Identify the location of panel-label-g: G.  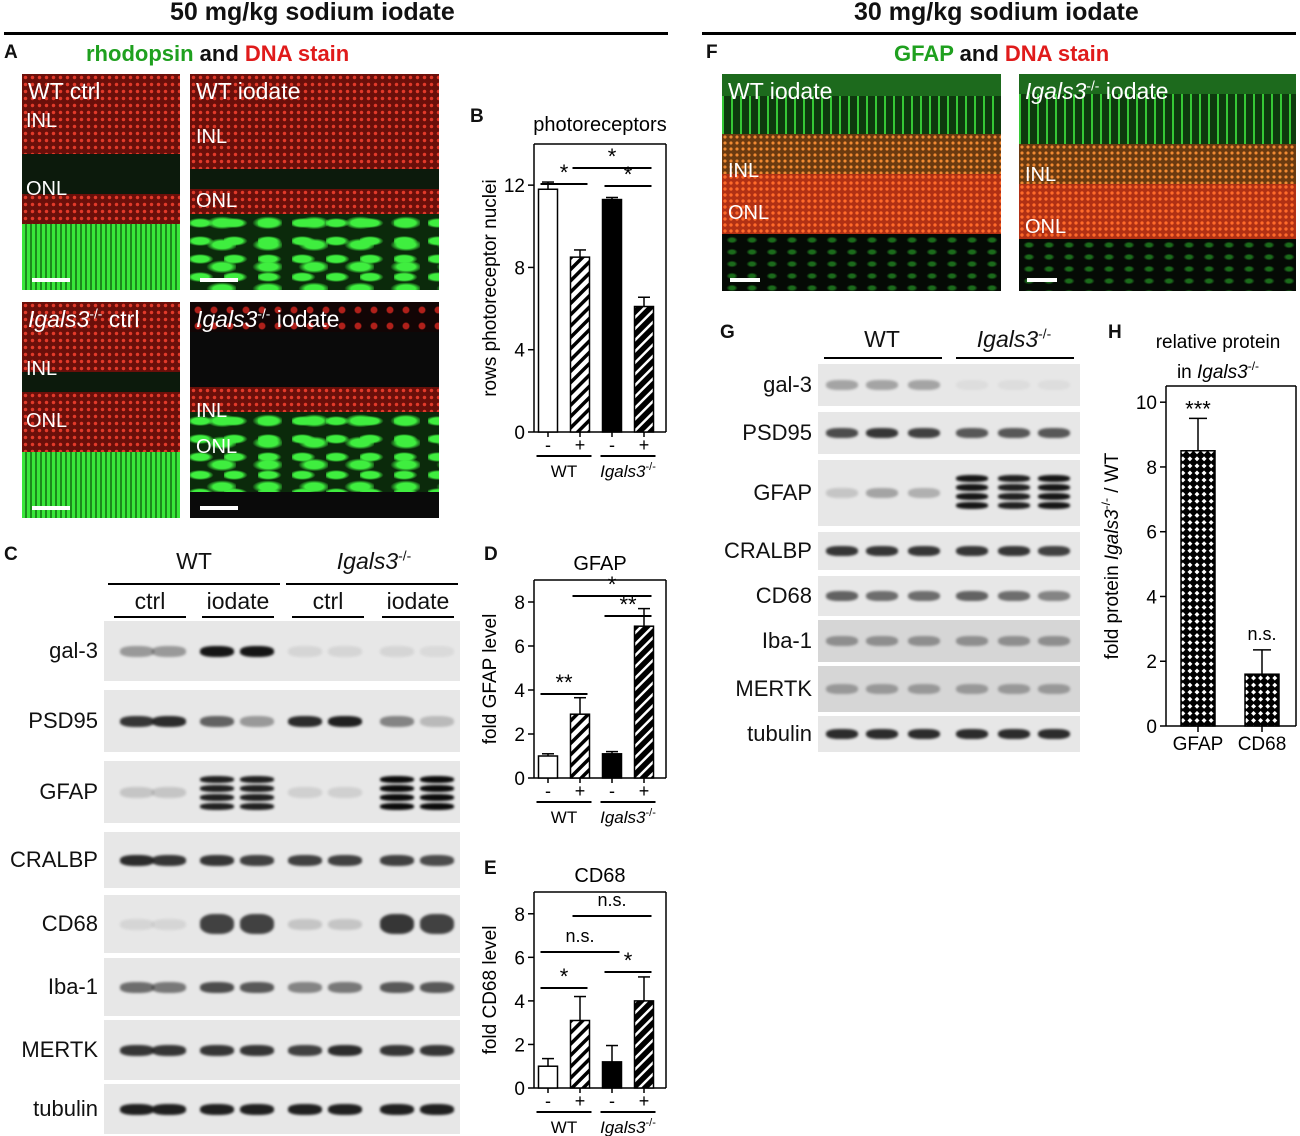
(727, 332).